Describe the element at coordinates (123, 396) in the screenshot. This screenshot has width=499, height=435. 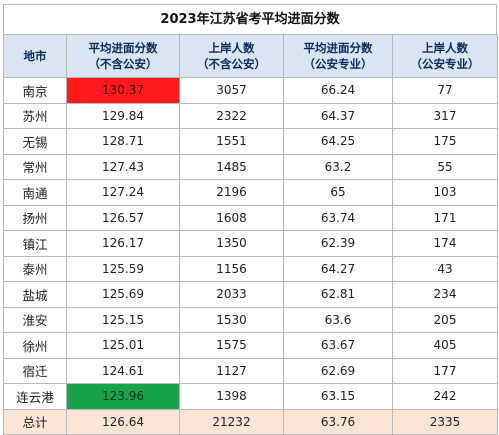
I see `avg-score-cell: 123.96` at that location.